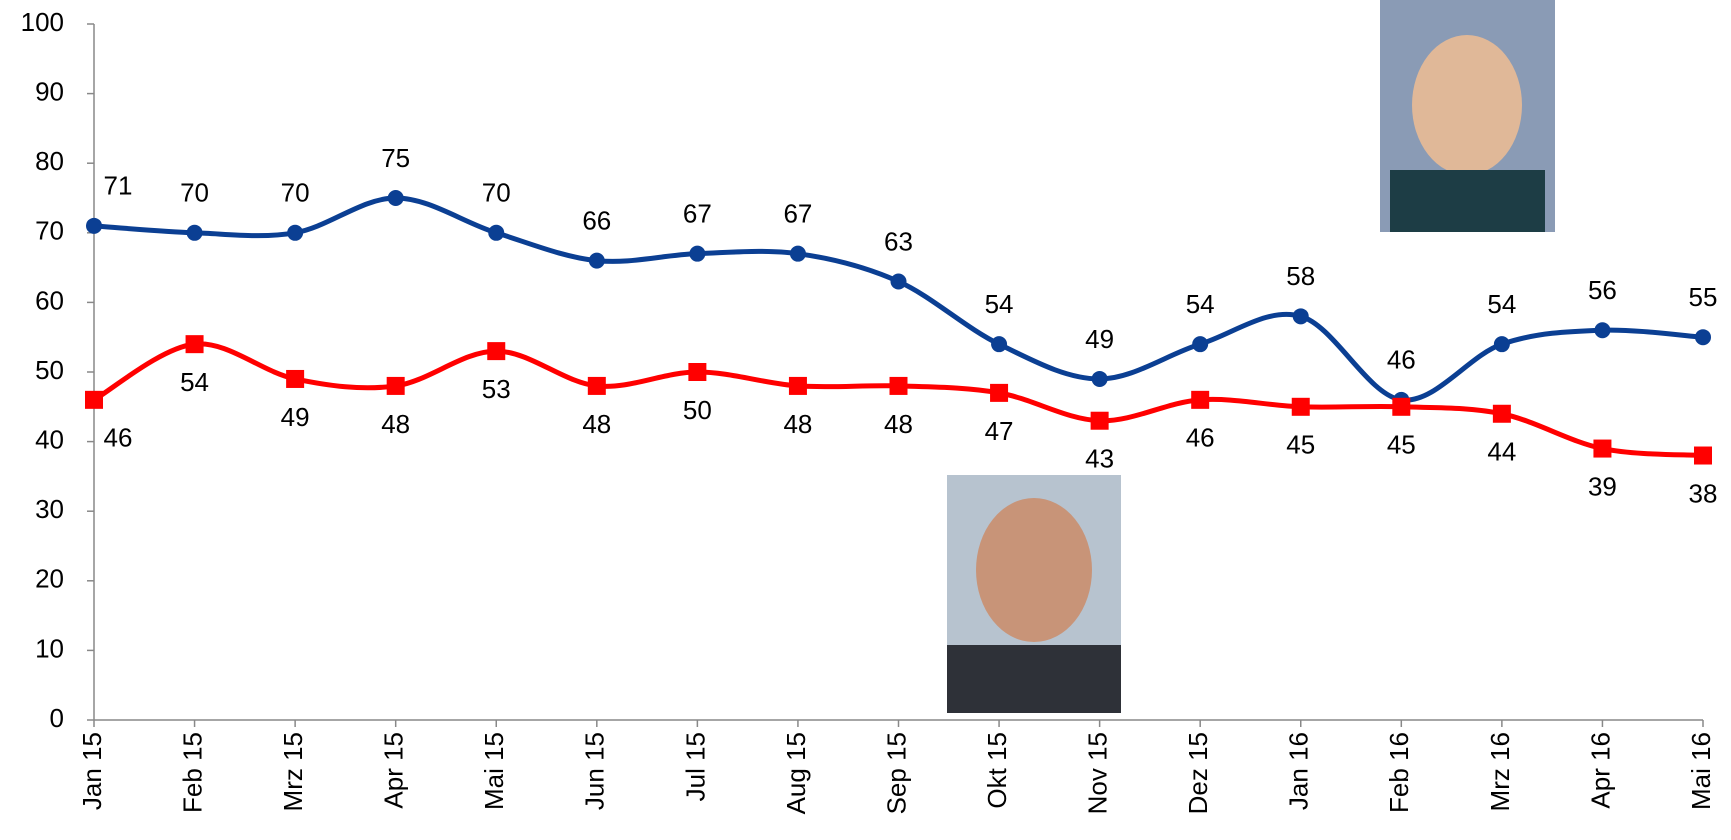  What do you see at coordinates (596, 221) in the screenshot?
I see `data-label: 66` at bounding box center [596, 221].